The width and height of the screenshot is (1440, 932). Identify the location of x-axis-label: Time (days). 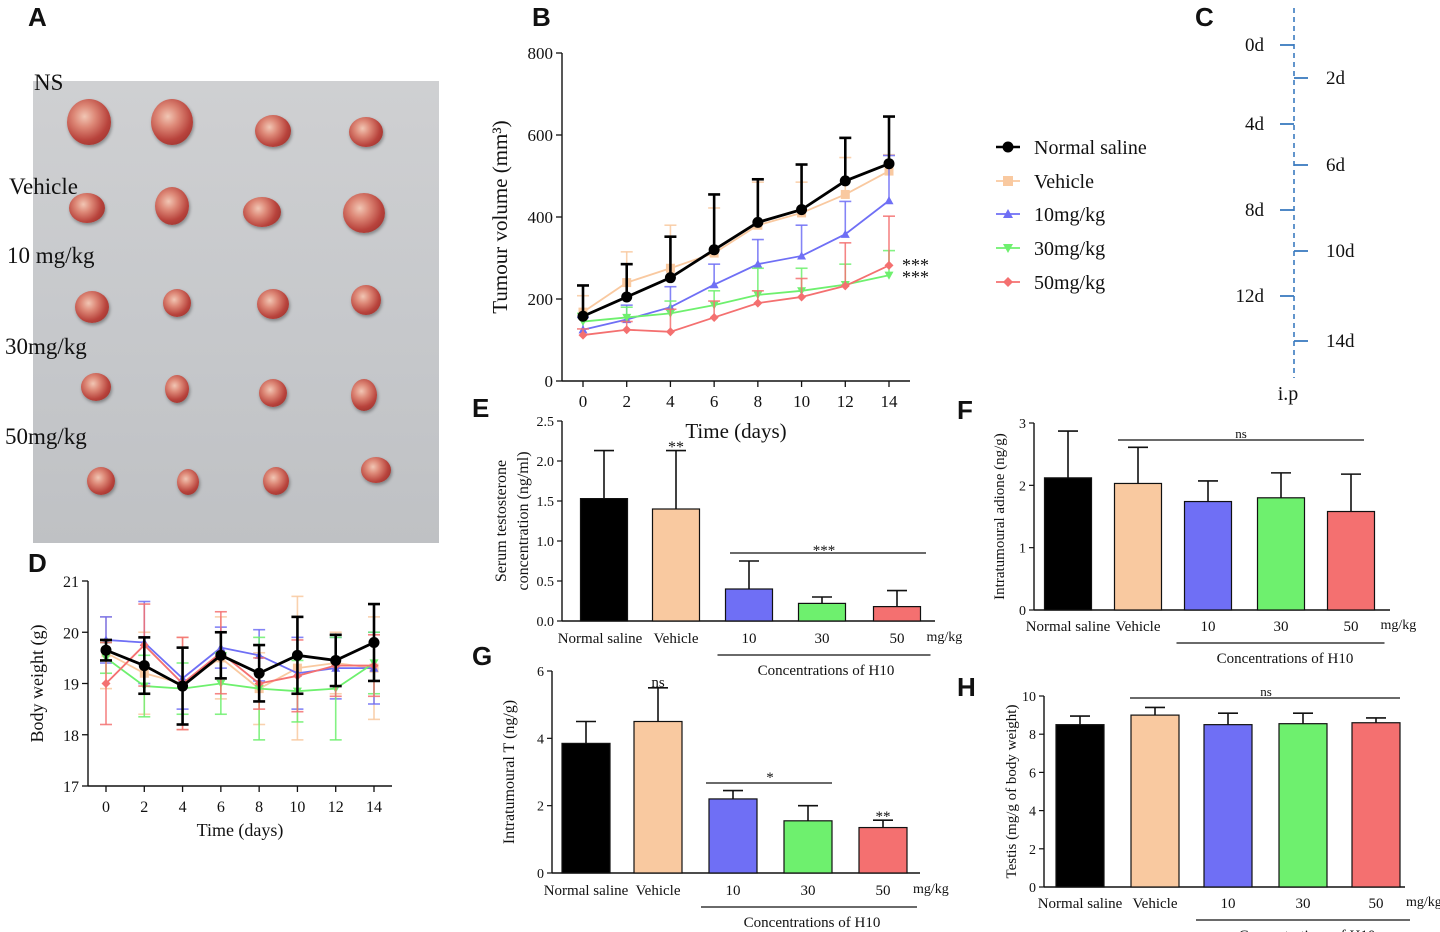
(240, 830).